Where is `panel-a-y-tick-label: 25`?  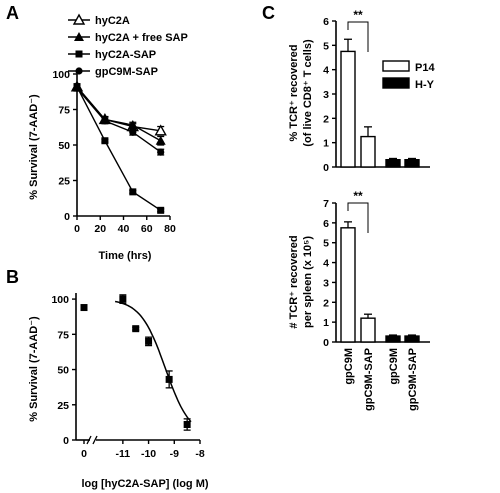 panel-a-y-tick-label: 25 is located at coordinates (64, 182).